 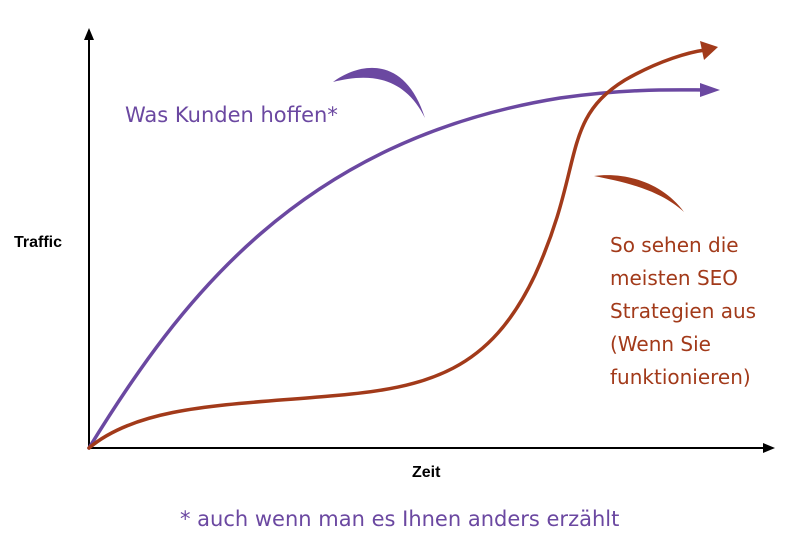 I want to click on reality-label-line-1: So sehen die, so click(x=674, y=245).